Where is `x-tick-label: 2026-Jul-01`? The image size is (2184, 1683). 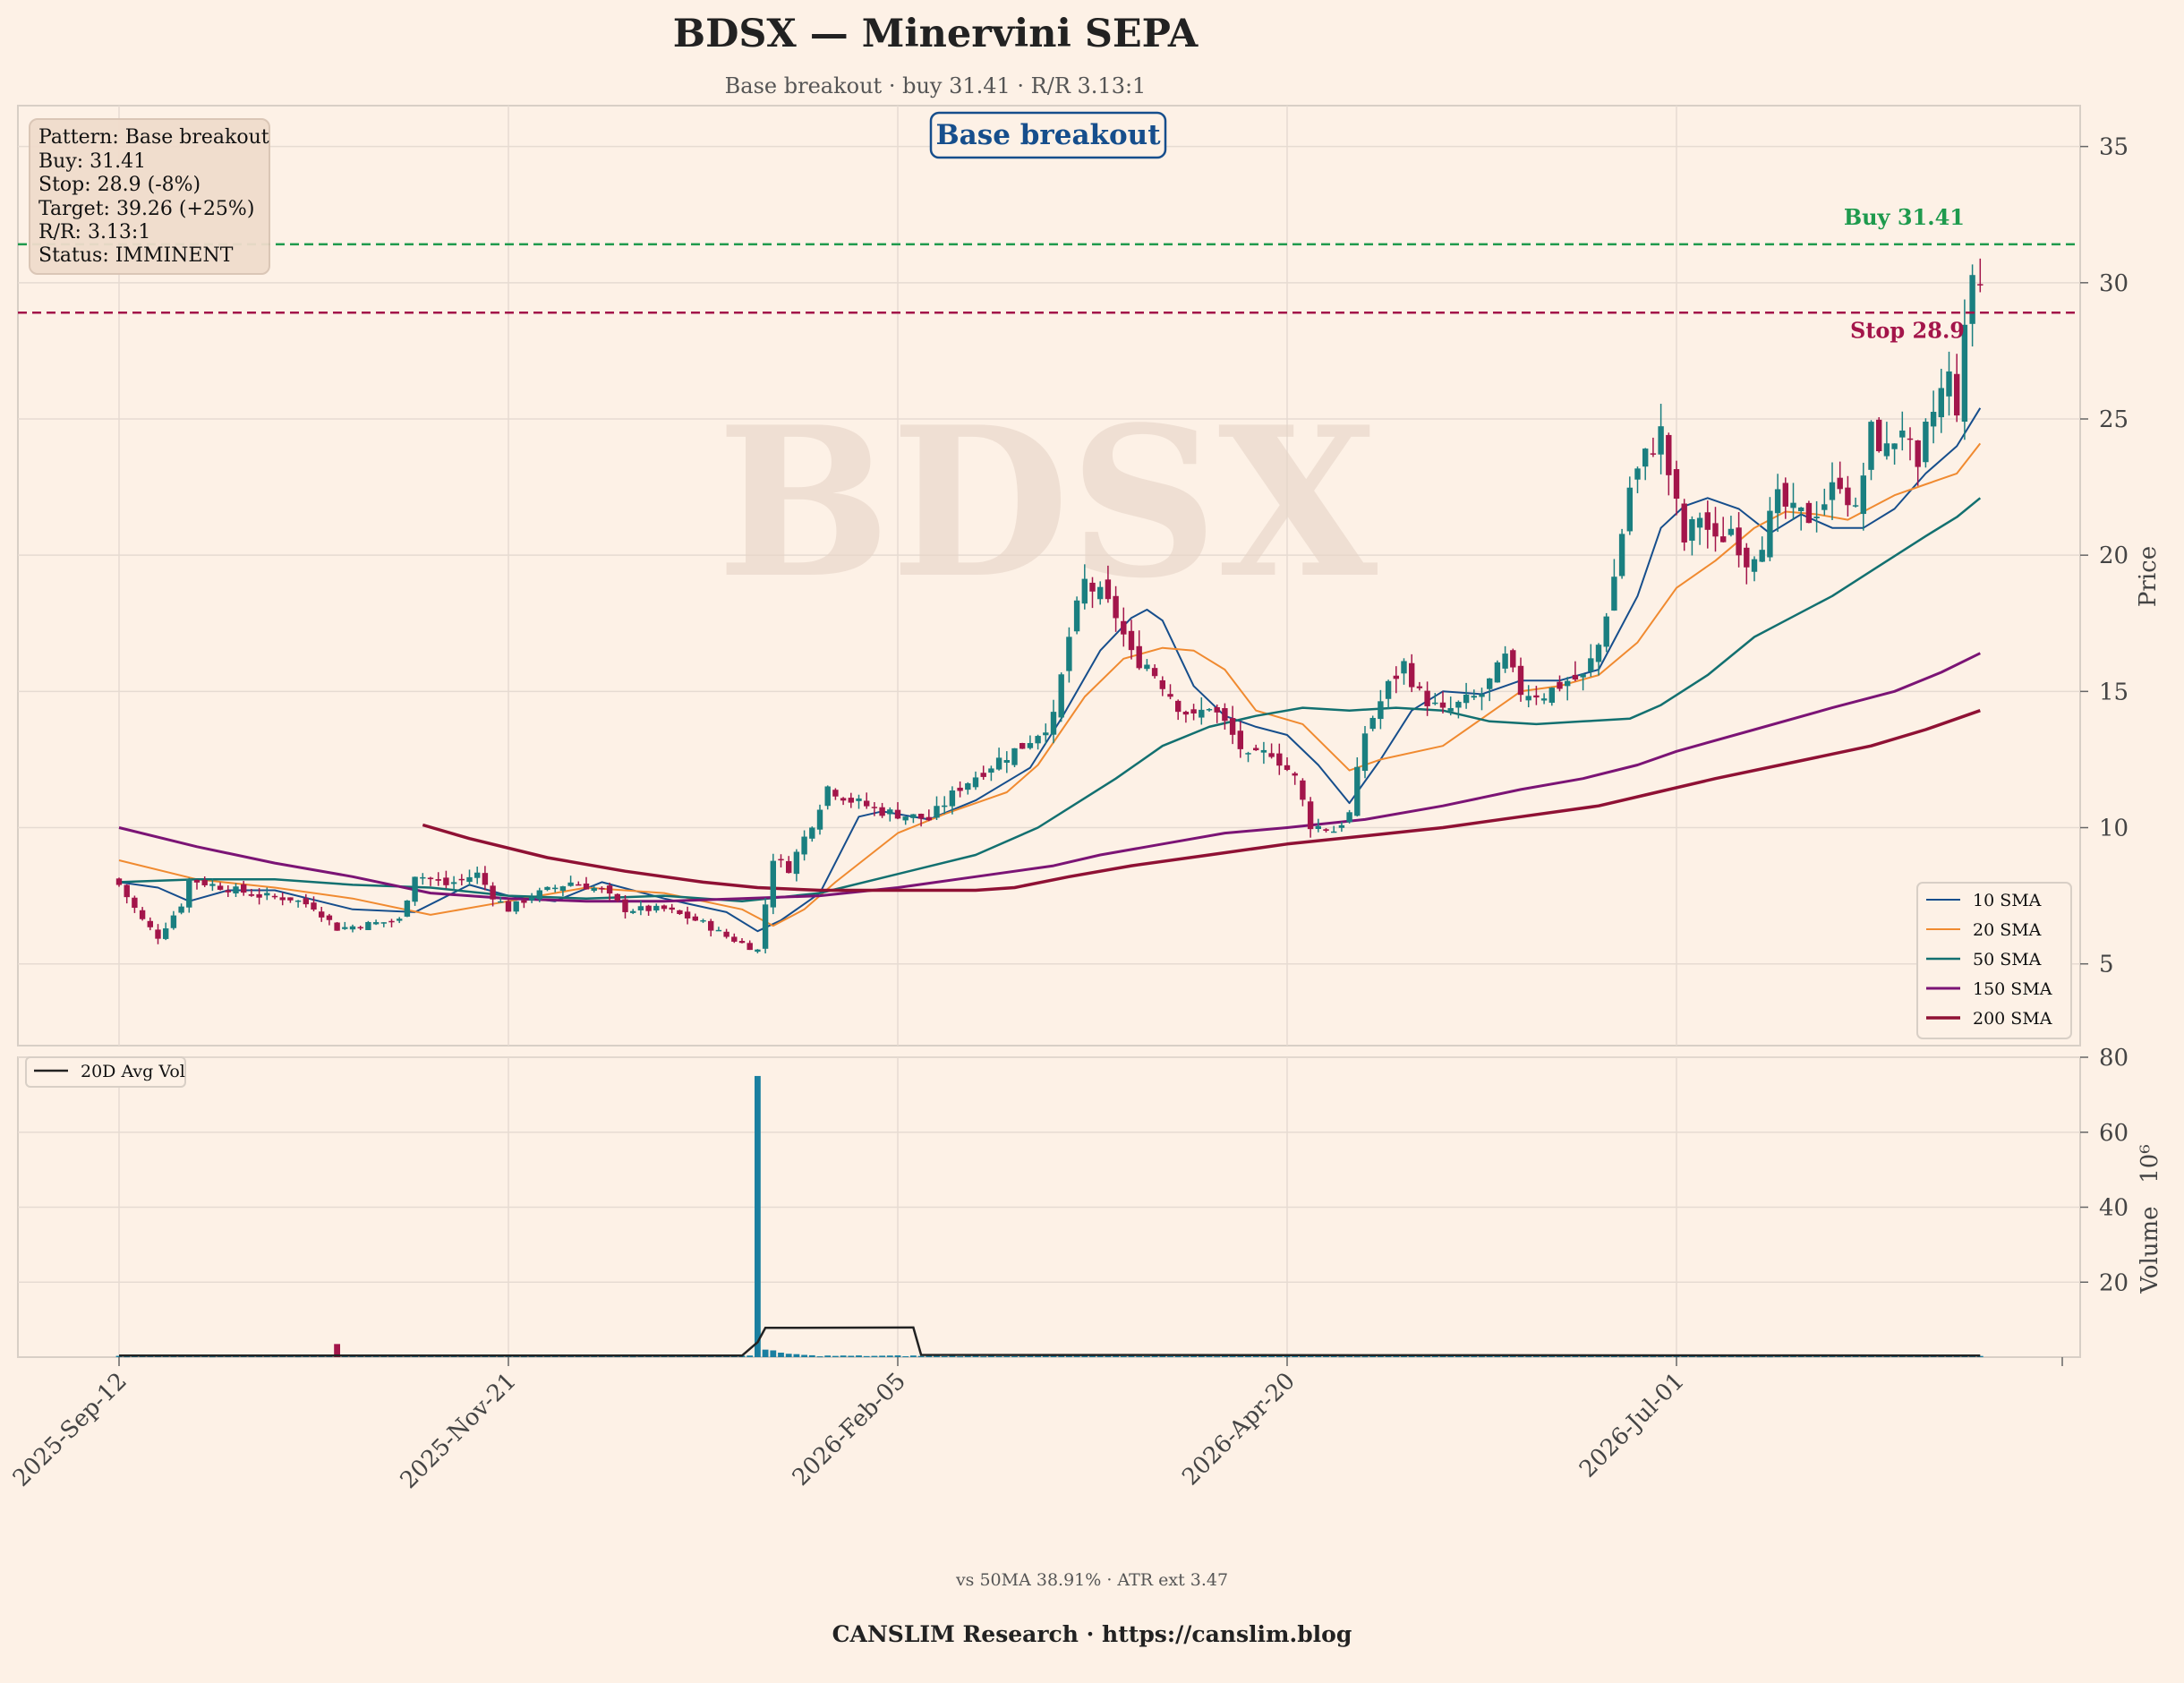
x-tick-label: 2026-Jul-01 is located at coordinates (1632, 1425).